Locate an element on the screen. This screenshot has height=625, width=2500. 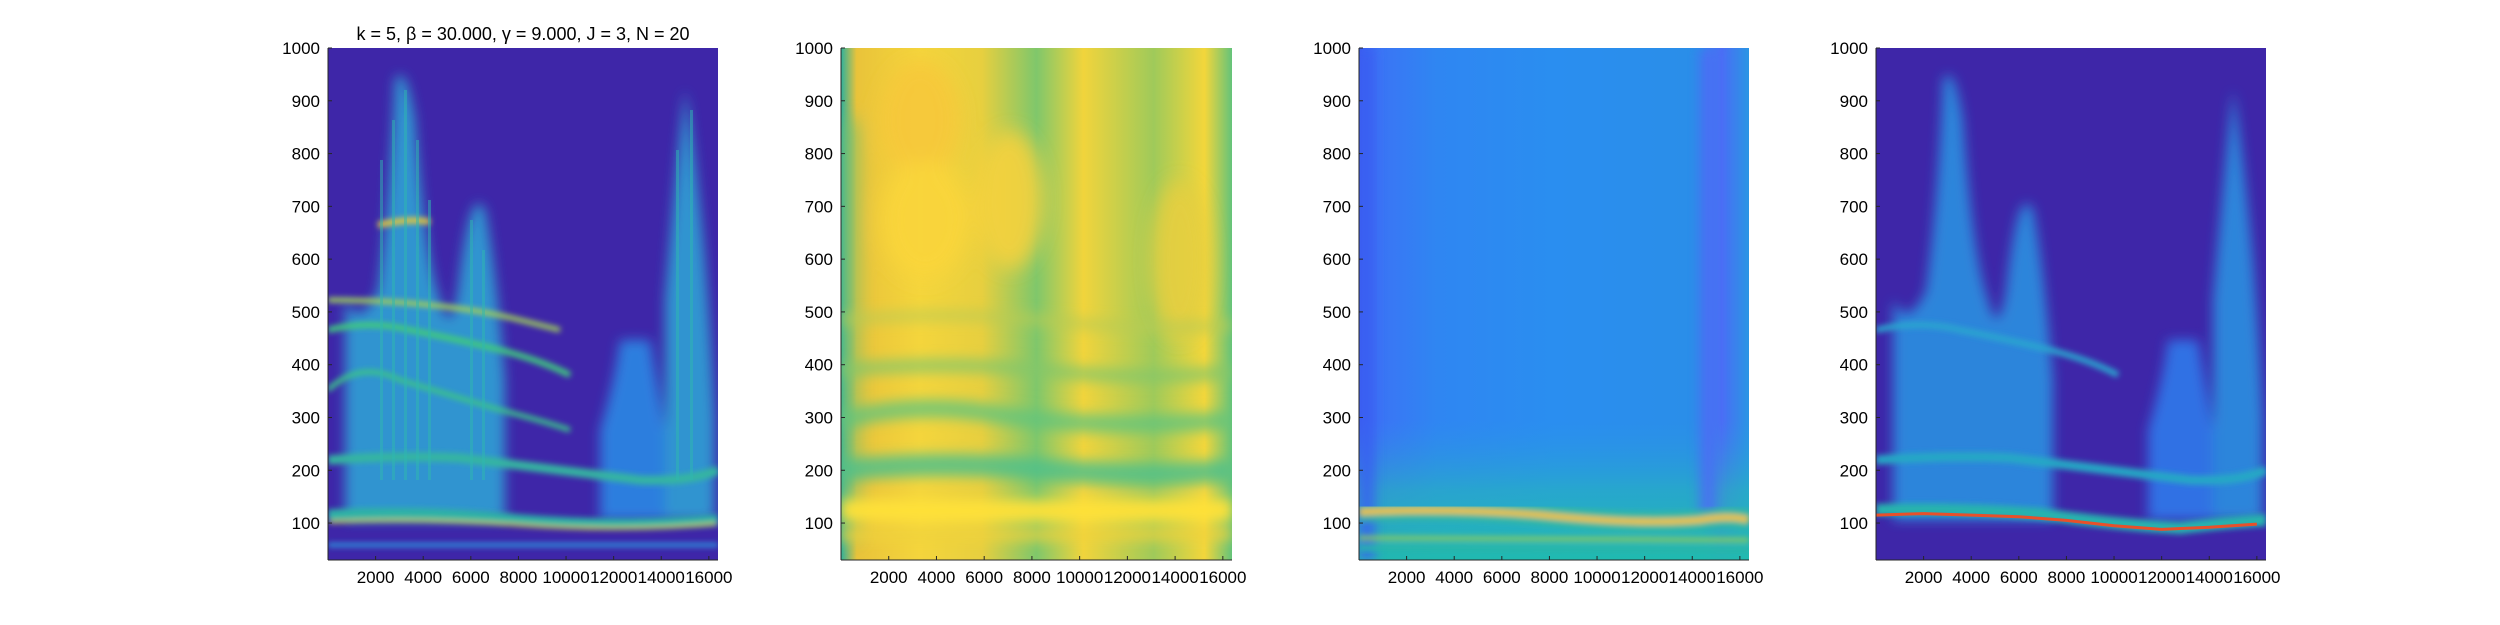
panel-3-heatmap is located at coordinates (1554, 304).